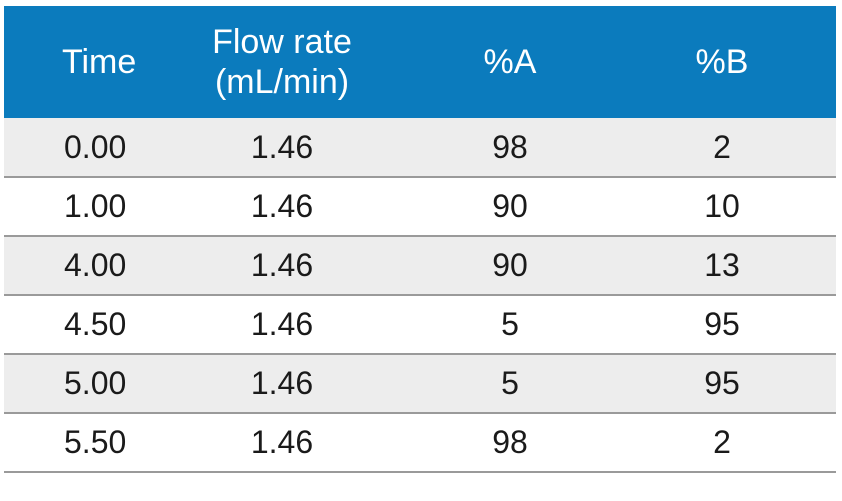  I want to click on table-row: 1.00 1.46 90 10, so click(420, 206).